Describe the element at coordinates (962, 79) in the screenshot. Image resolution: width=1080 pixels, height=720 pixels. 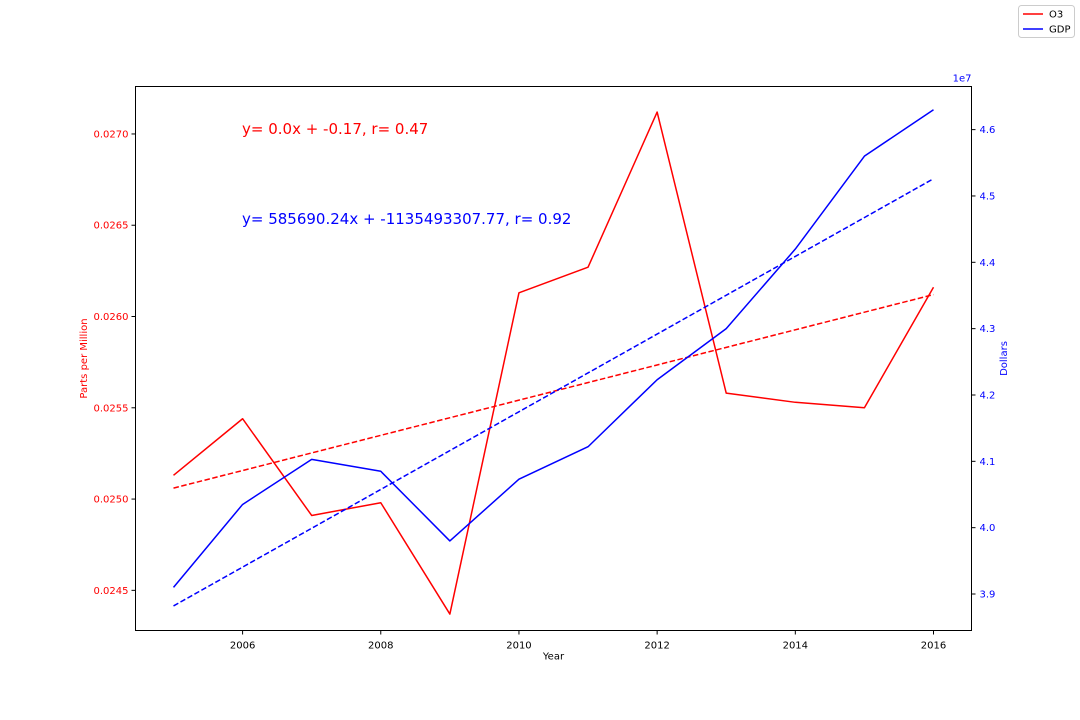
I see `right-y-offset-text: 1e7` at that location.